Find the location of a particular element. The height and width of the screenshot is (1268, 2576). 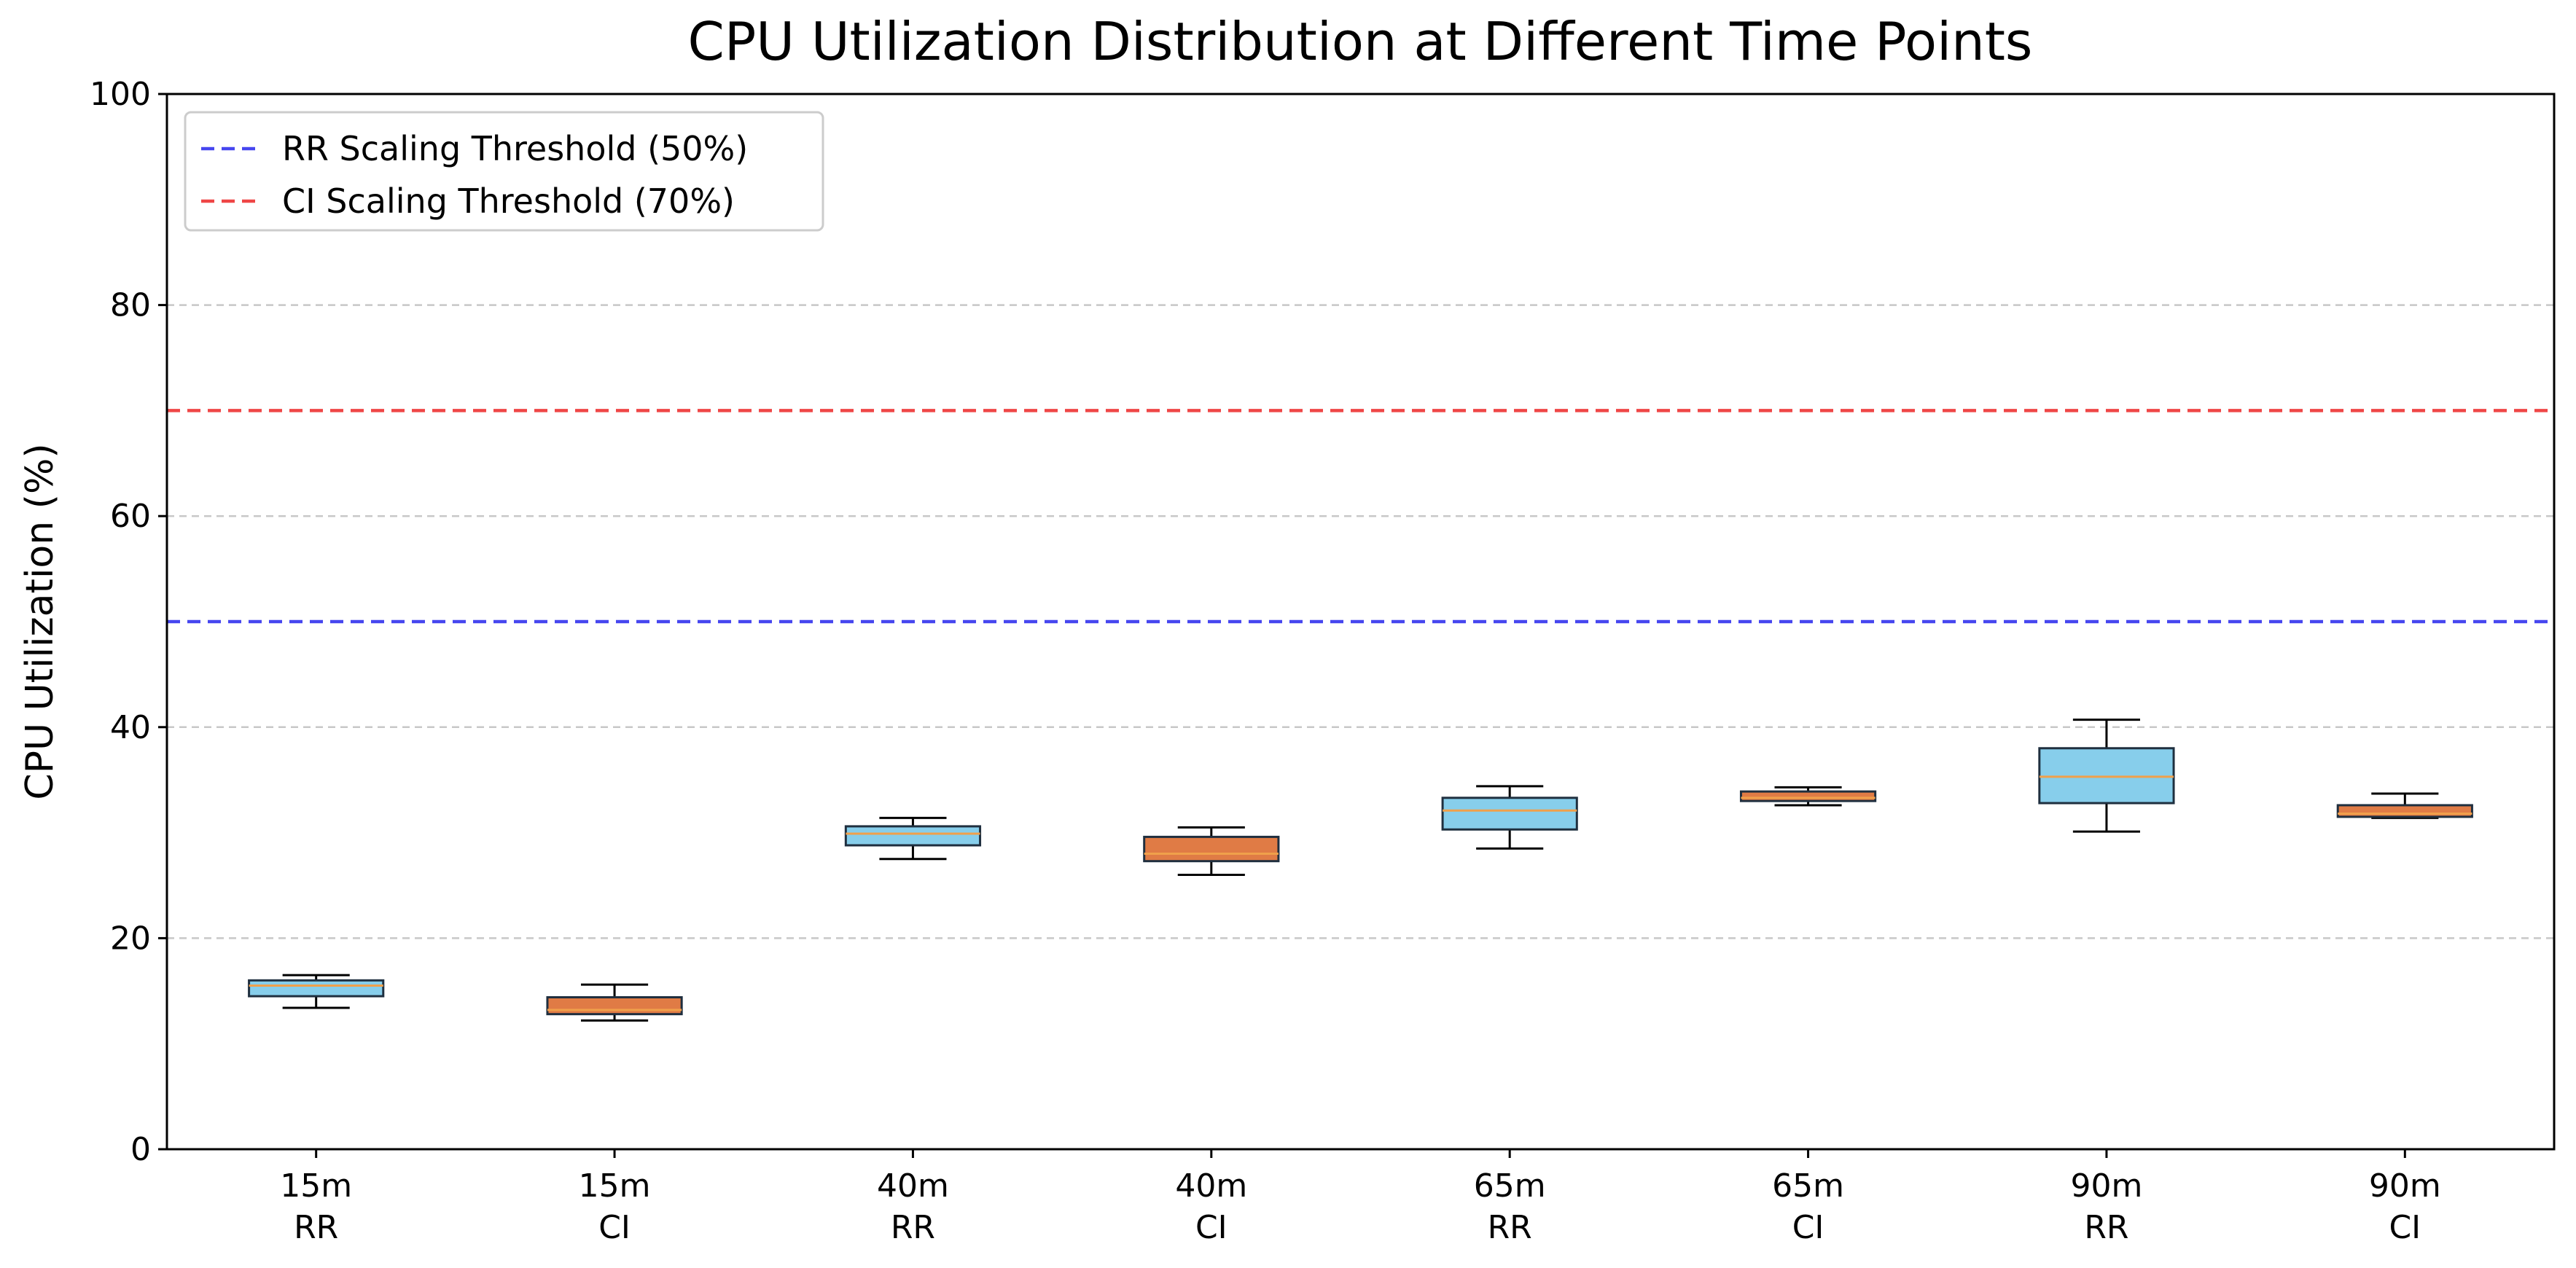

box-40m-CI is located at coordinates (1211, 851).